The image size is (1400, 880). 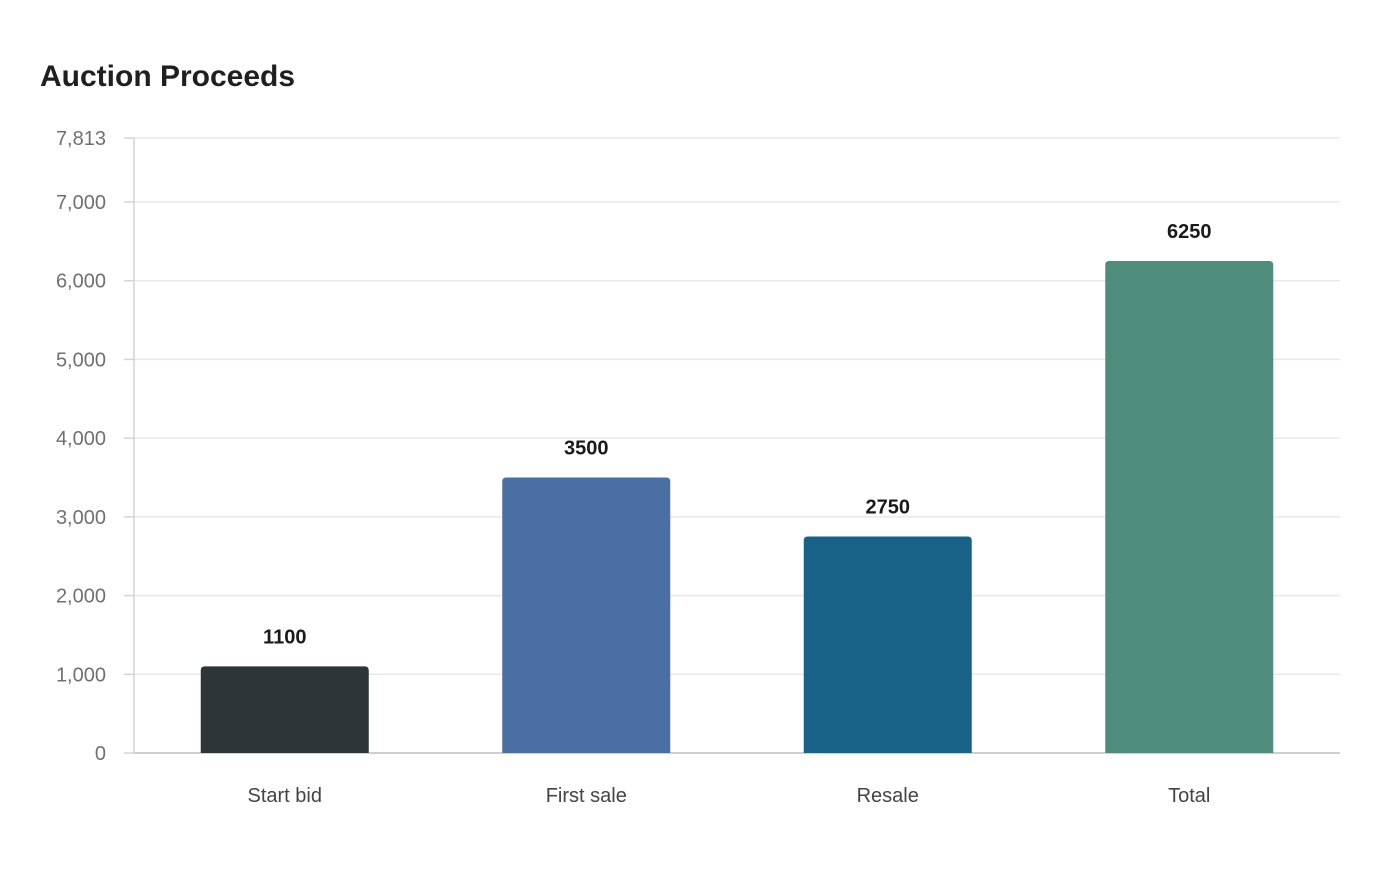 I want to click on bar-first-sale, so click(x=586, y=615).